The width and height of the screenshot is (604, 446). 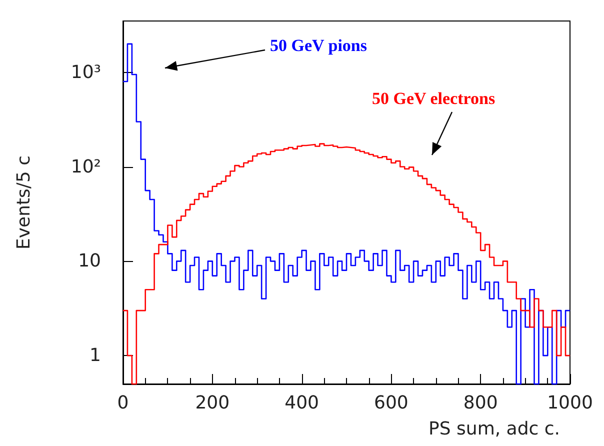 What do you see at coordinates (85, 167) in the screenshot?
I see `y-tick-label: 10²` at bounding box center [85, 167].